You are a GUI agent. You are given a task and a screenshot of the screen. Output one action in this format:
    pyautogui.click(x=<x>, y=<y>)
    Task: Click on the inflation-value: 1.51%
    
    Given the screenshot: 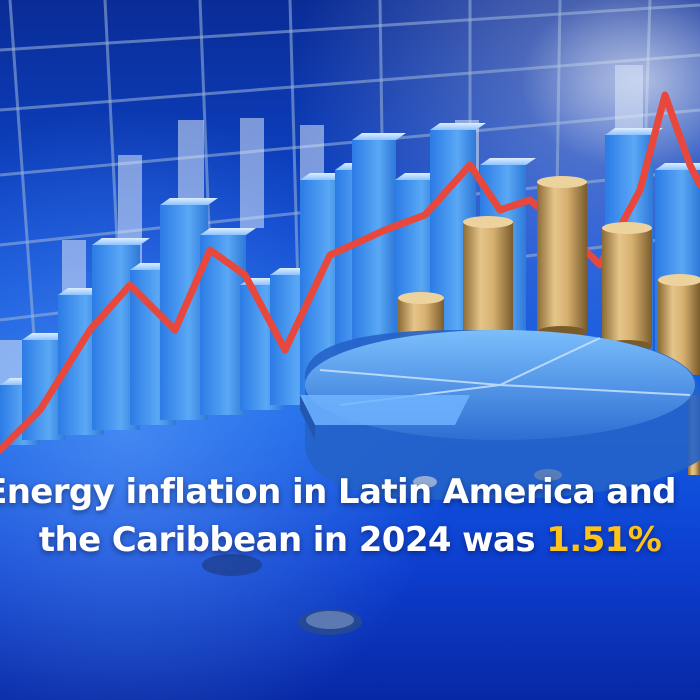 What is the action you would take?
    pyautogui.click(x=604, y=540)
    